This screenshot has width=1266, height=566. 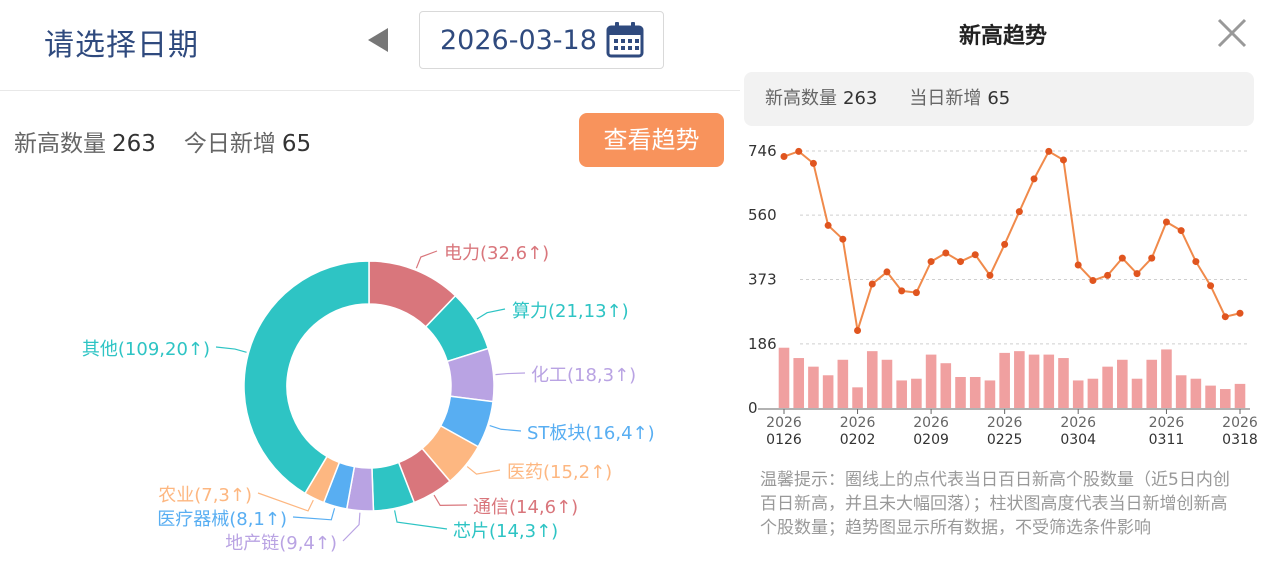 I want to click on x-tick-date: 0311, so click(x=1167, y=440).